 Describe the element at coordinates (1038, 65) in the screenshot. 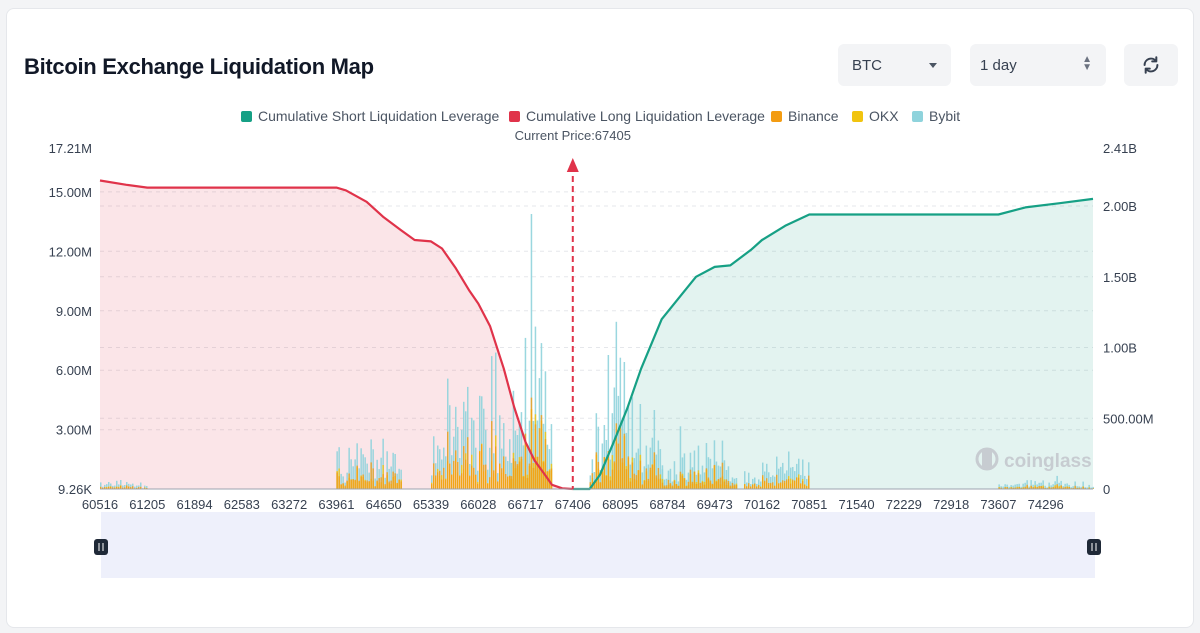

I see `range-select: 1 day ▲ ▼` at that location.